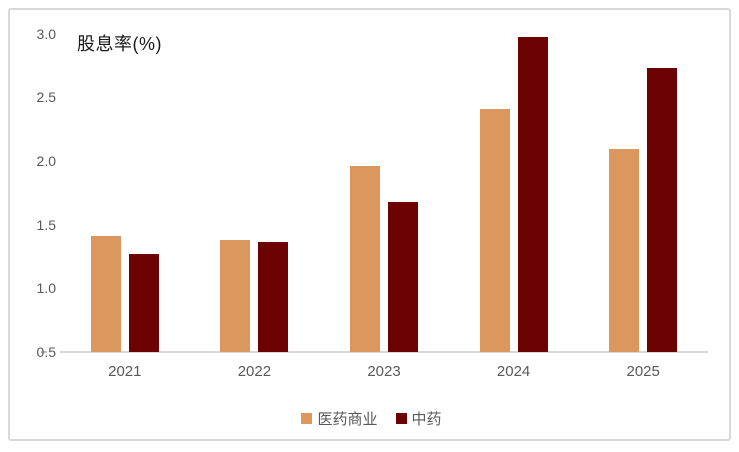  I want to click on y-axis-tick-label: 3.0, so click(46, 33).